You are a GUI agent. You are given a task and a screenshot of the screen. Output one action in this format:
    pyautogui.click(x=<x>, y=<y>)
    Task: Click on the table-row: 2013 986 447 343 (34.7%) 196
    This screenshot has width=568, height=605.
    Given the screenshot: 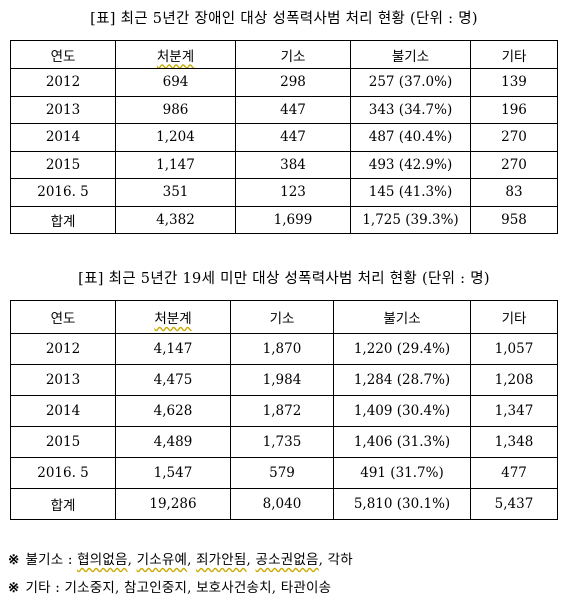 What is the action you would take?
    pyautogui.click(x=284, y=109)
    